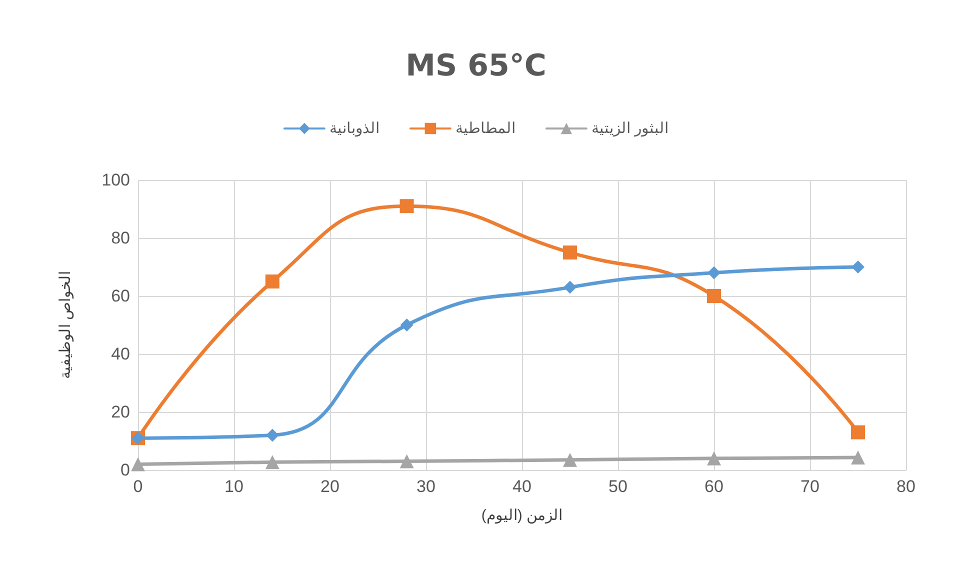  Describe the element at coordinates (120, 354) in the screenshot. I see `y-tick-label: 40` at that location.